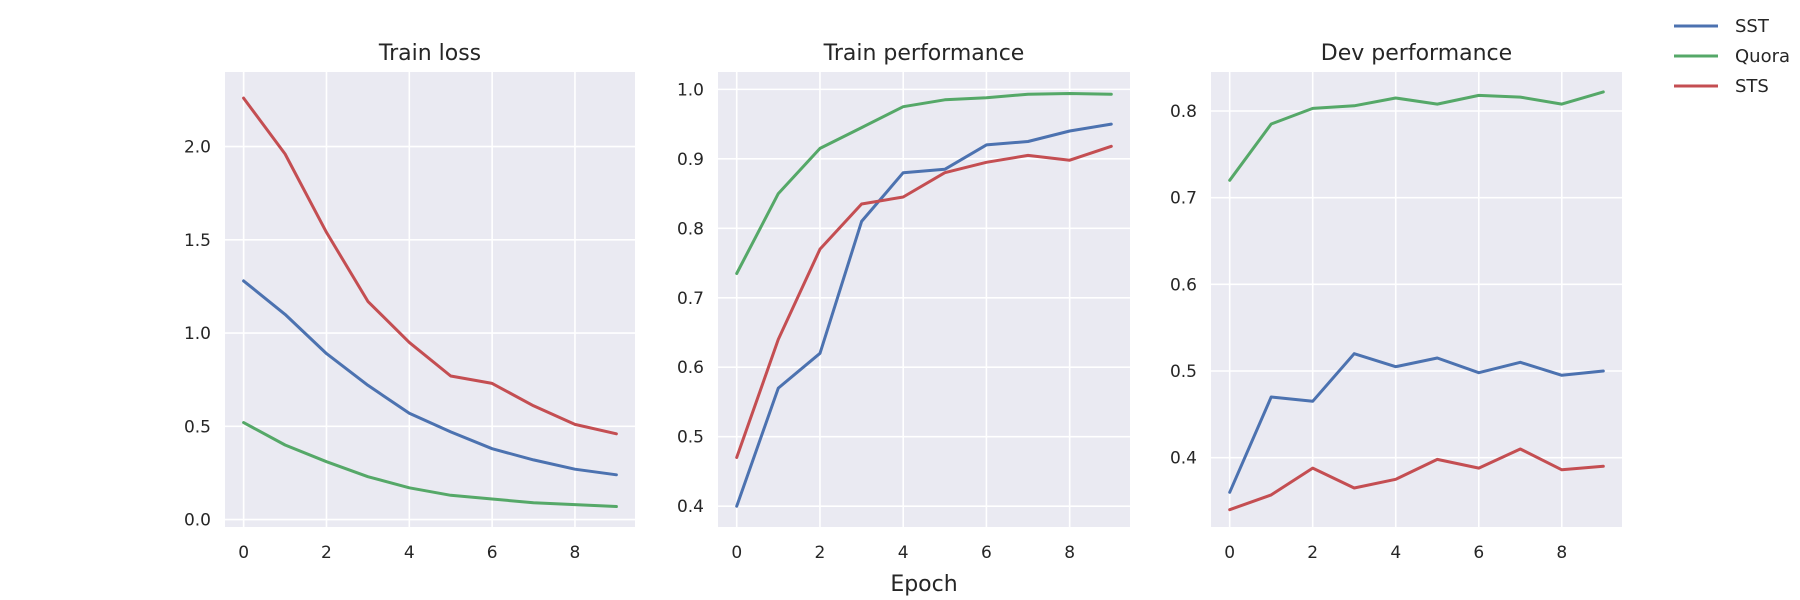  What do you see at coordinates (429, 53) in the screenshot?
I see `panel-title: Train loss` at bounding box center [429, 53].